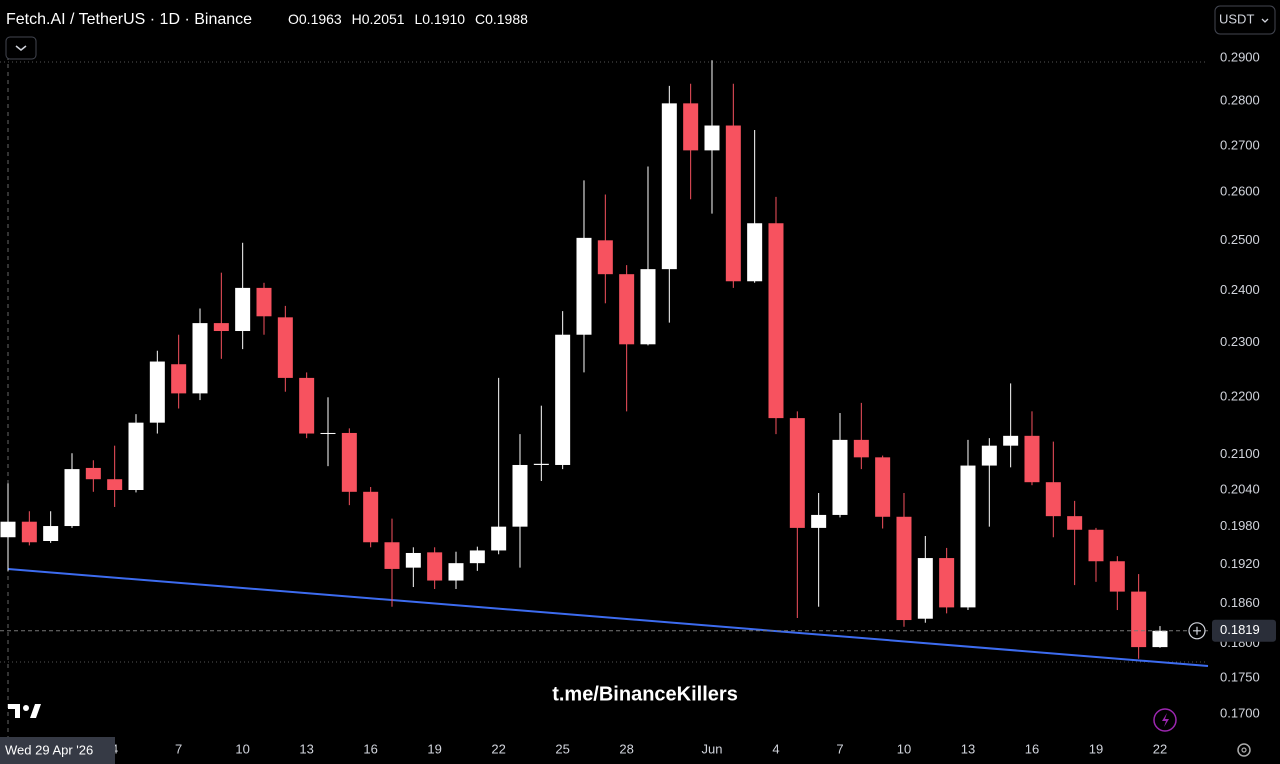 This screenshot has height=764, width=1280. I want to click on y-tick-label: 0.1860, so click(1240, 602).